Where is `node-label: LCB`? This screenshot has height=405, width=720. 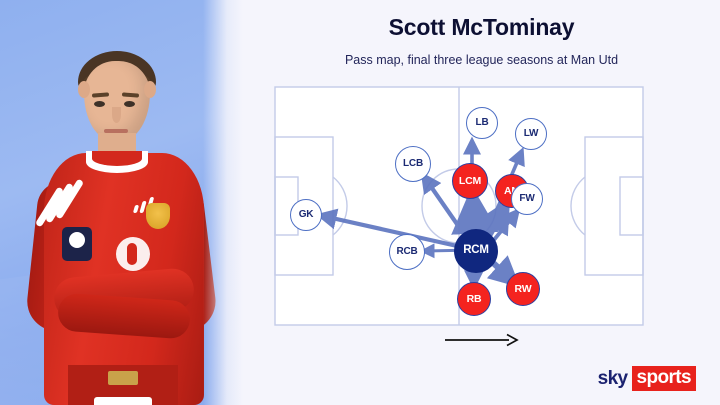 node-label: LCB is located at coordinates (413, 163).